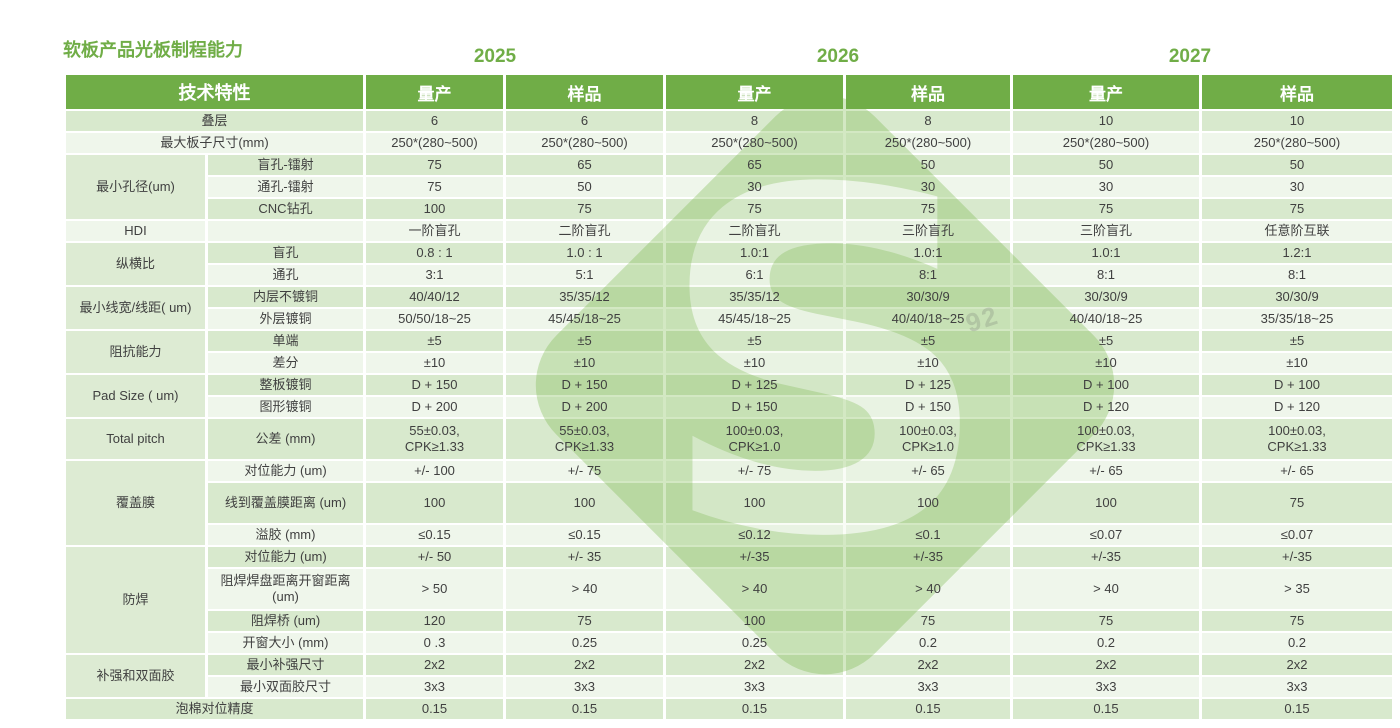 This screenshot has width=1400, height=728. Describe the element at coordinates (285, 363) in the screenshot. I see `row-label: 差分` at that location.